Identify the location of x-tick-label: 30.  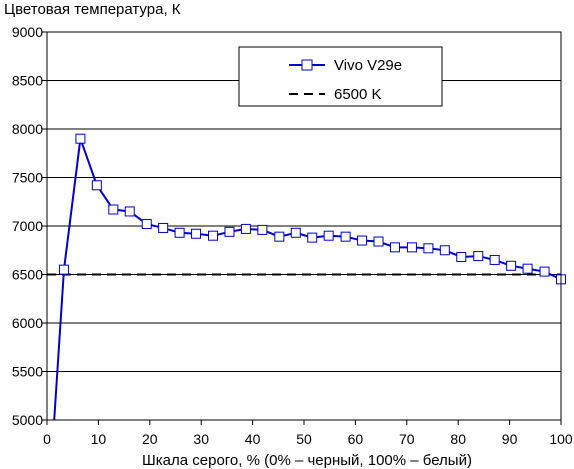
(201, 439).